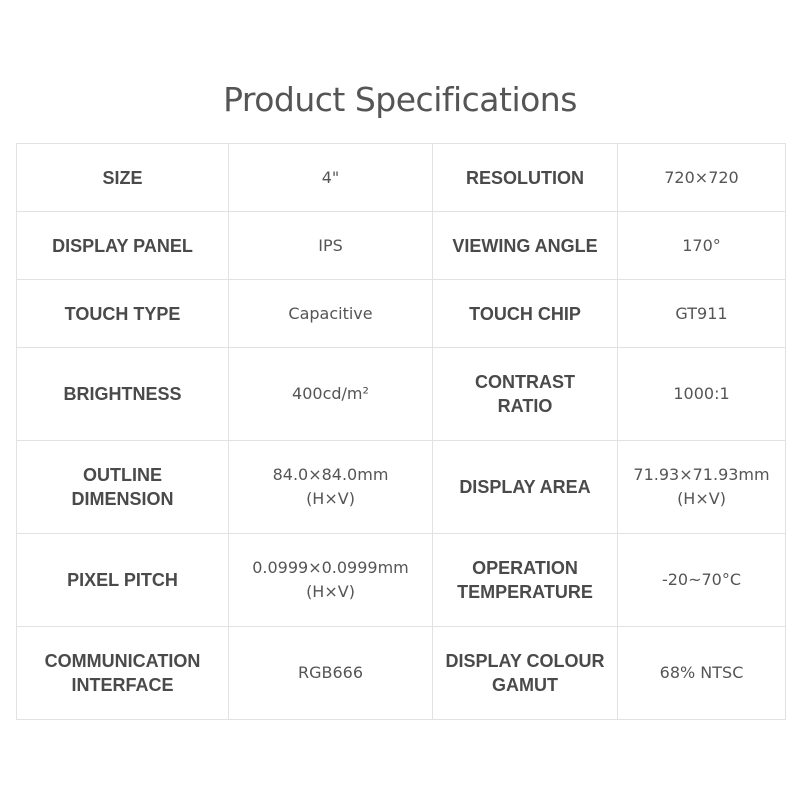 The height and width of the screenshot is (800, 800). Describe the element at coordinates (122, 177) in the screenshot. I see `spec-label: SIZE` at that location.